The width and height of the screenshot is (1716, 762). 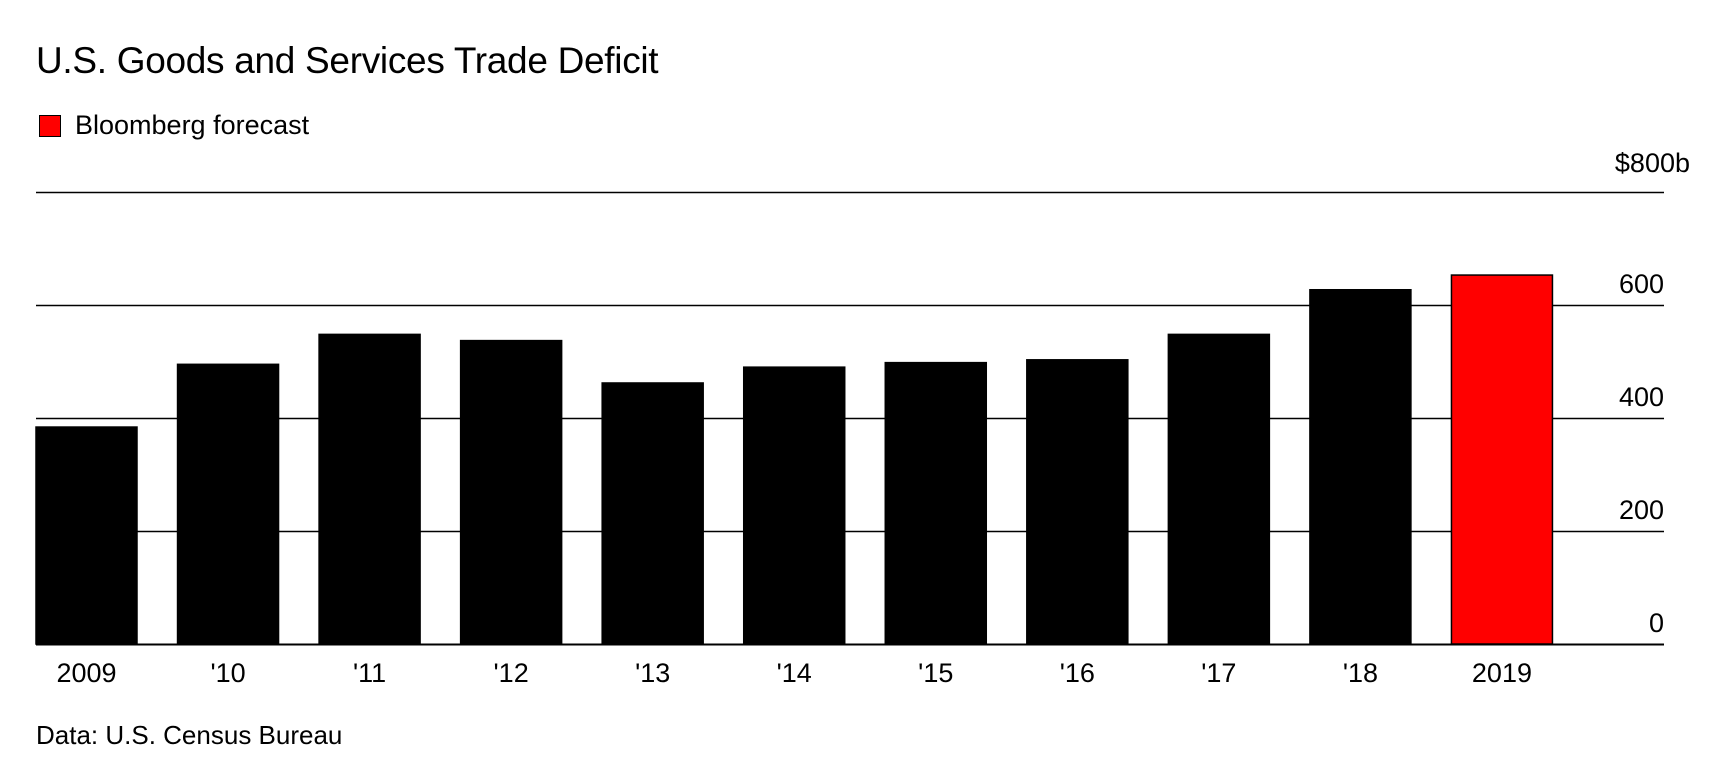 What do you see at coordinates (1360, 673) in the screenshot?
I see `x-tick-label: '18` at bounding box center [1360, 673].